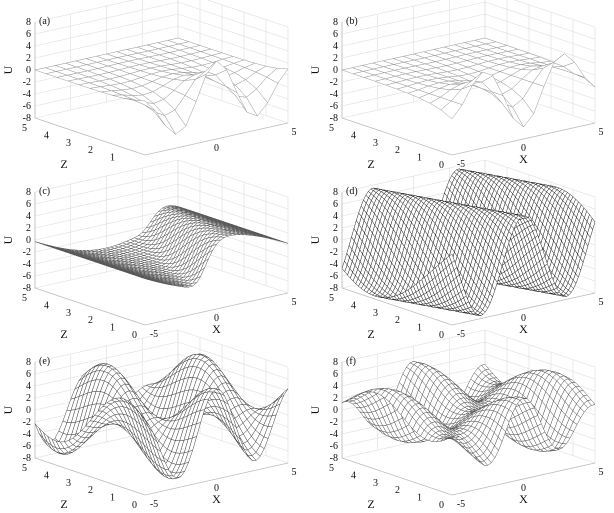 The image size is (614, 513). I want to click on panel-label: (c), so click(44, 191).